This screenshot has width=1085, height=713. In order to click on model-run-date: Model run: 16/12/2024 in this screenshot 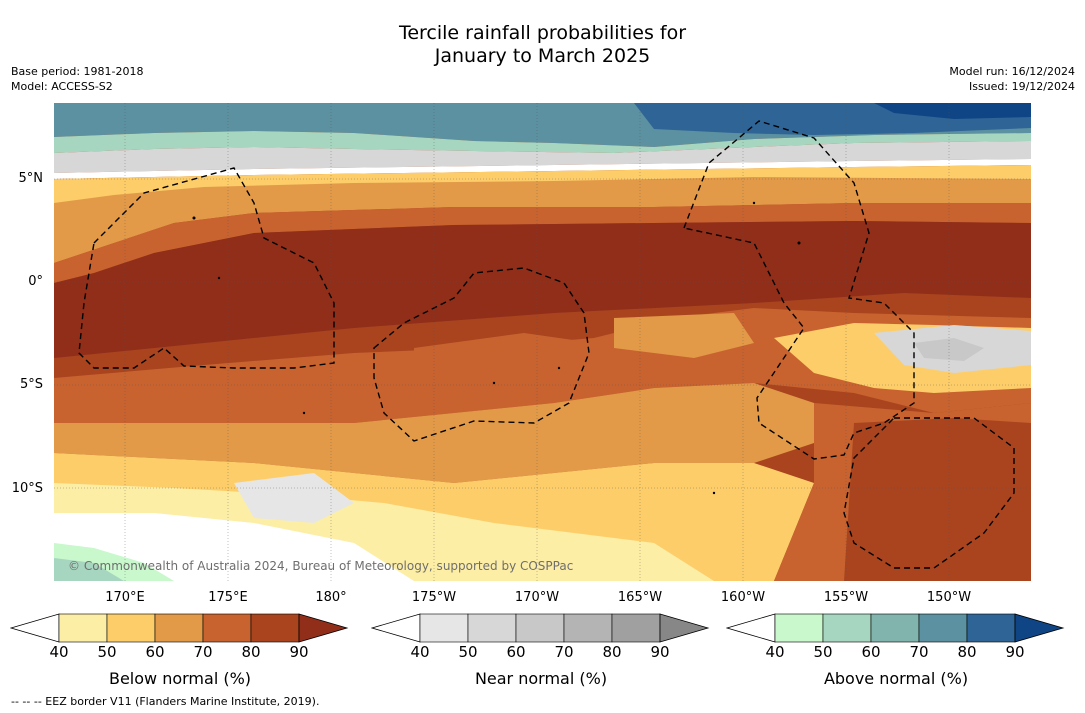, I will do `click(1012, 71)`.